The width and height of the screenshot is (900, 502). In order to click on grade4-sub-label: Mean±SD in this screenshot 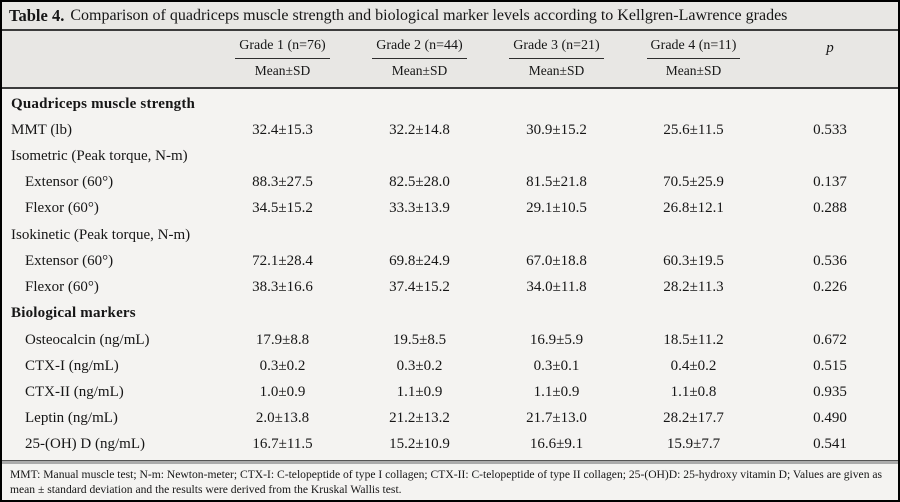, I will do `click(693, 70)`.